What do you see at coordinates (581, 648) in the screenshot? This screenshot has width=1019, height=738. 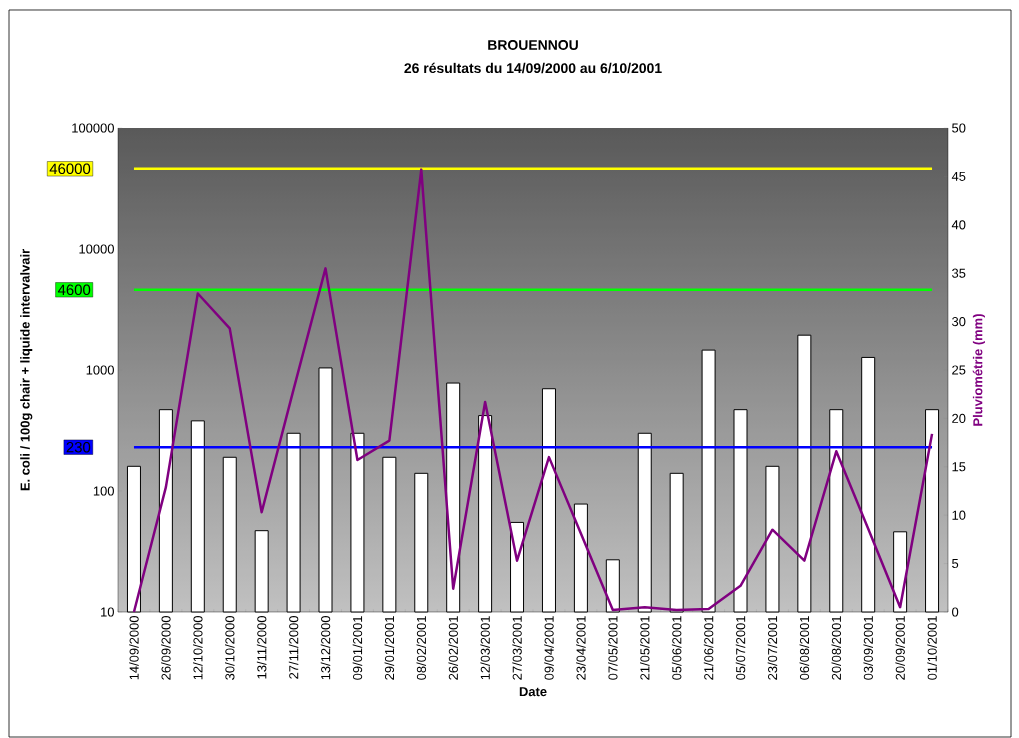 I see `x-tick-label: 23/04/2001` at bounding box center [581, 648].